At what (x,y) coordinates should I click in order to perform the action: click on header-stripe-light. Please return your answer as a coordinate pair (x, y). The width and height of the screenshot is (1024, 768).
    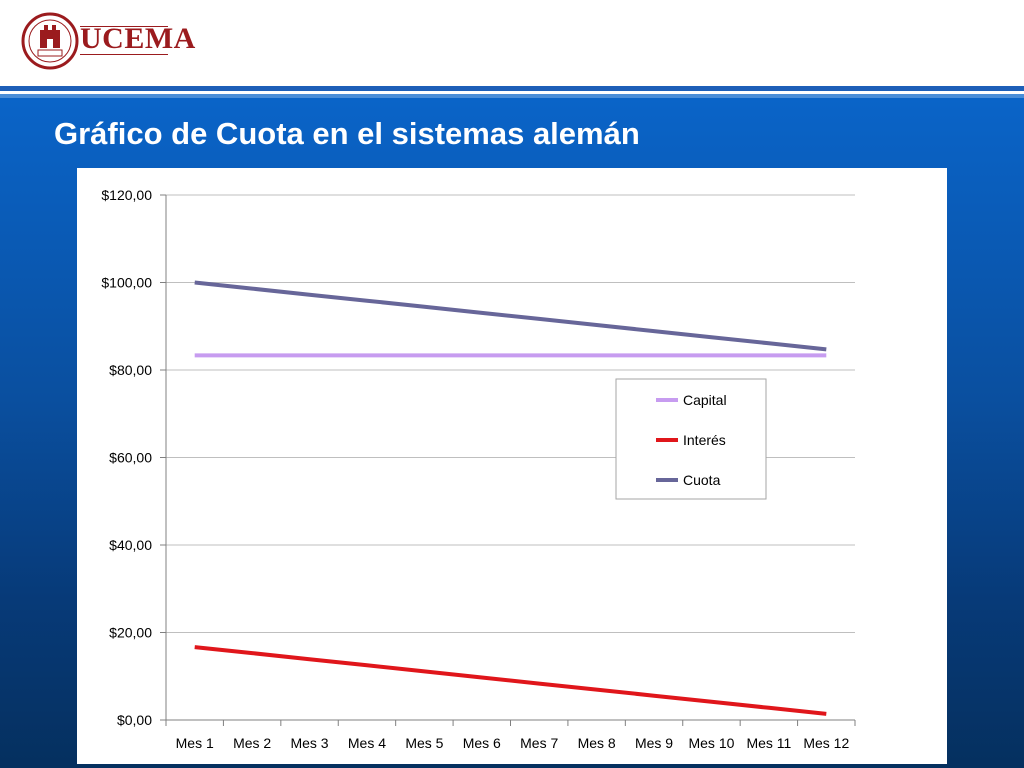
    Looking at the image, I should click on (512, 96).